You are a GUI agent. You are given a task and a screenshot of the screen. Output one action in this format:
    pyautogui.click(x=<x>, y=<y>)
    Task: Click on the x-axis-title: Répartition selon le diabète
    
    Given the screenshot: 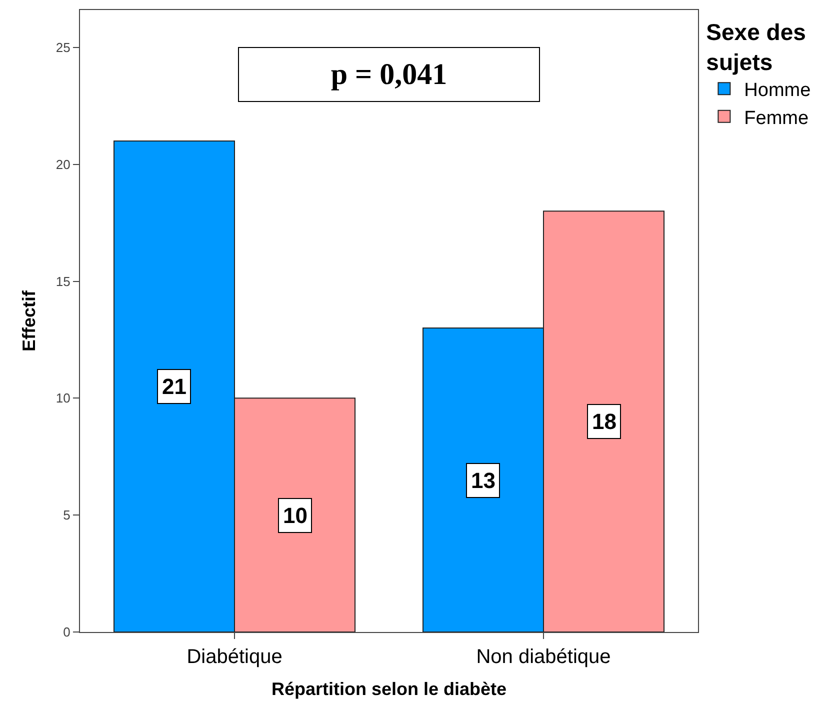 What is the action you would take?
    pyautogui.click(x=389, y=689)
    